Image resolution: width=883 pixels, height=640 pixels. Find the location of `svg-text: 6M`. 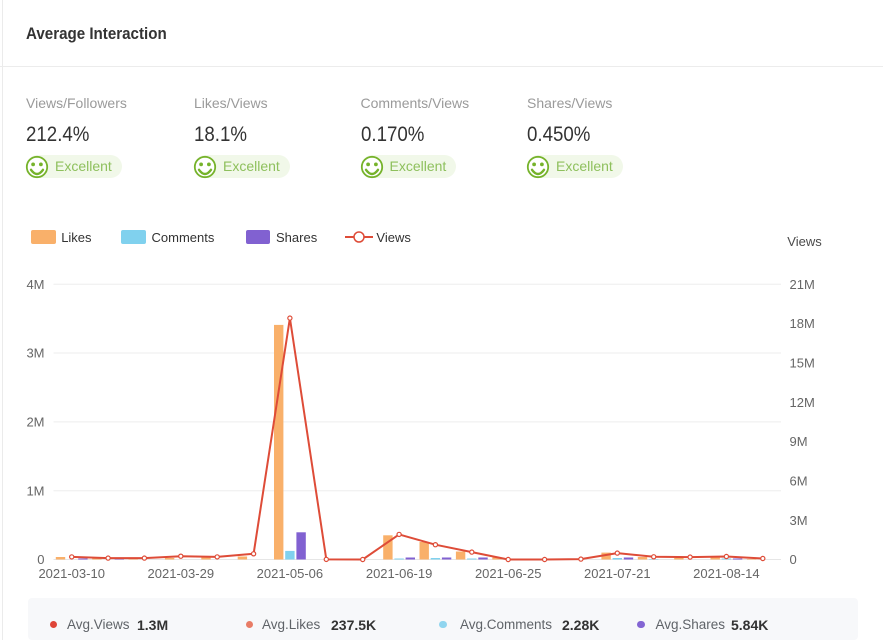

svg-text: 6M is located at coordinates (799, 480).